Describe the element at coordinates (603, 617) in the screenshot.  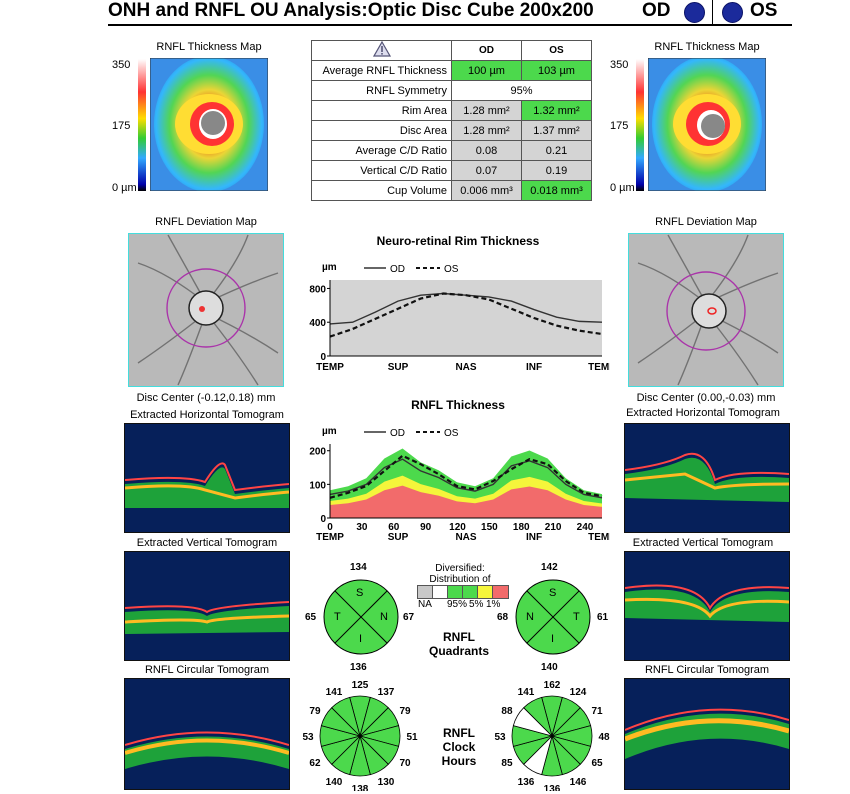
I see `os-quad-right: 61` at that location.